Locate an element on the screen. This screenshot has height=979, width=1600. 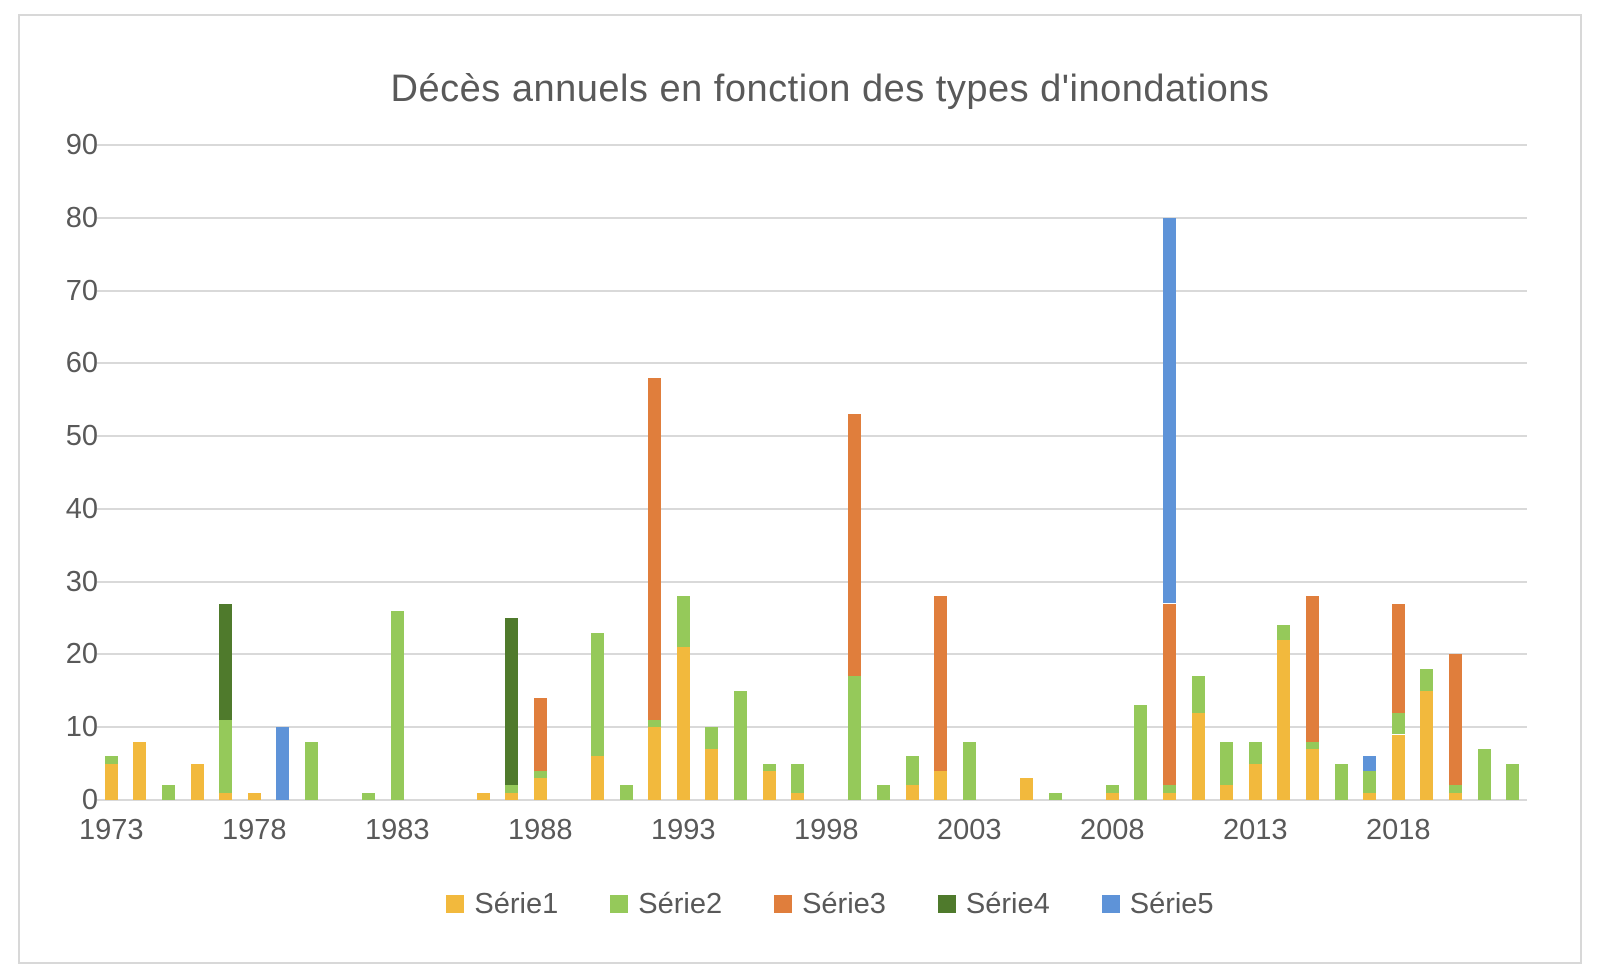
bar-segment-2002-série1 is located at coordinates (941, 785).